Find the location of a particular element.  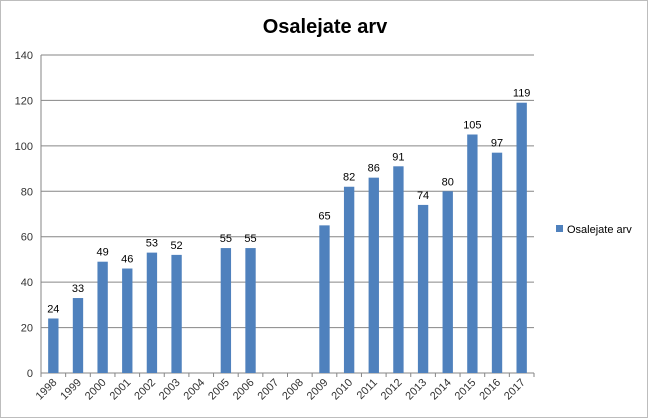

y-tick-label: 140 is located at coordinates (24, 56).